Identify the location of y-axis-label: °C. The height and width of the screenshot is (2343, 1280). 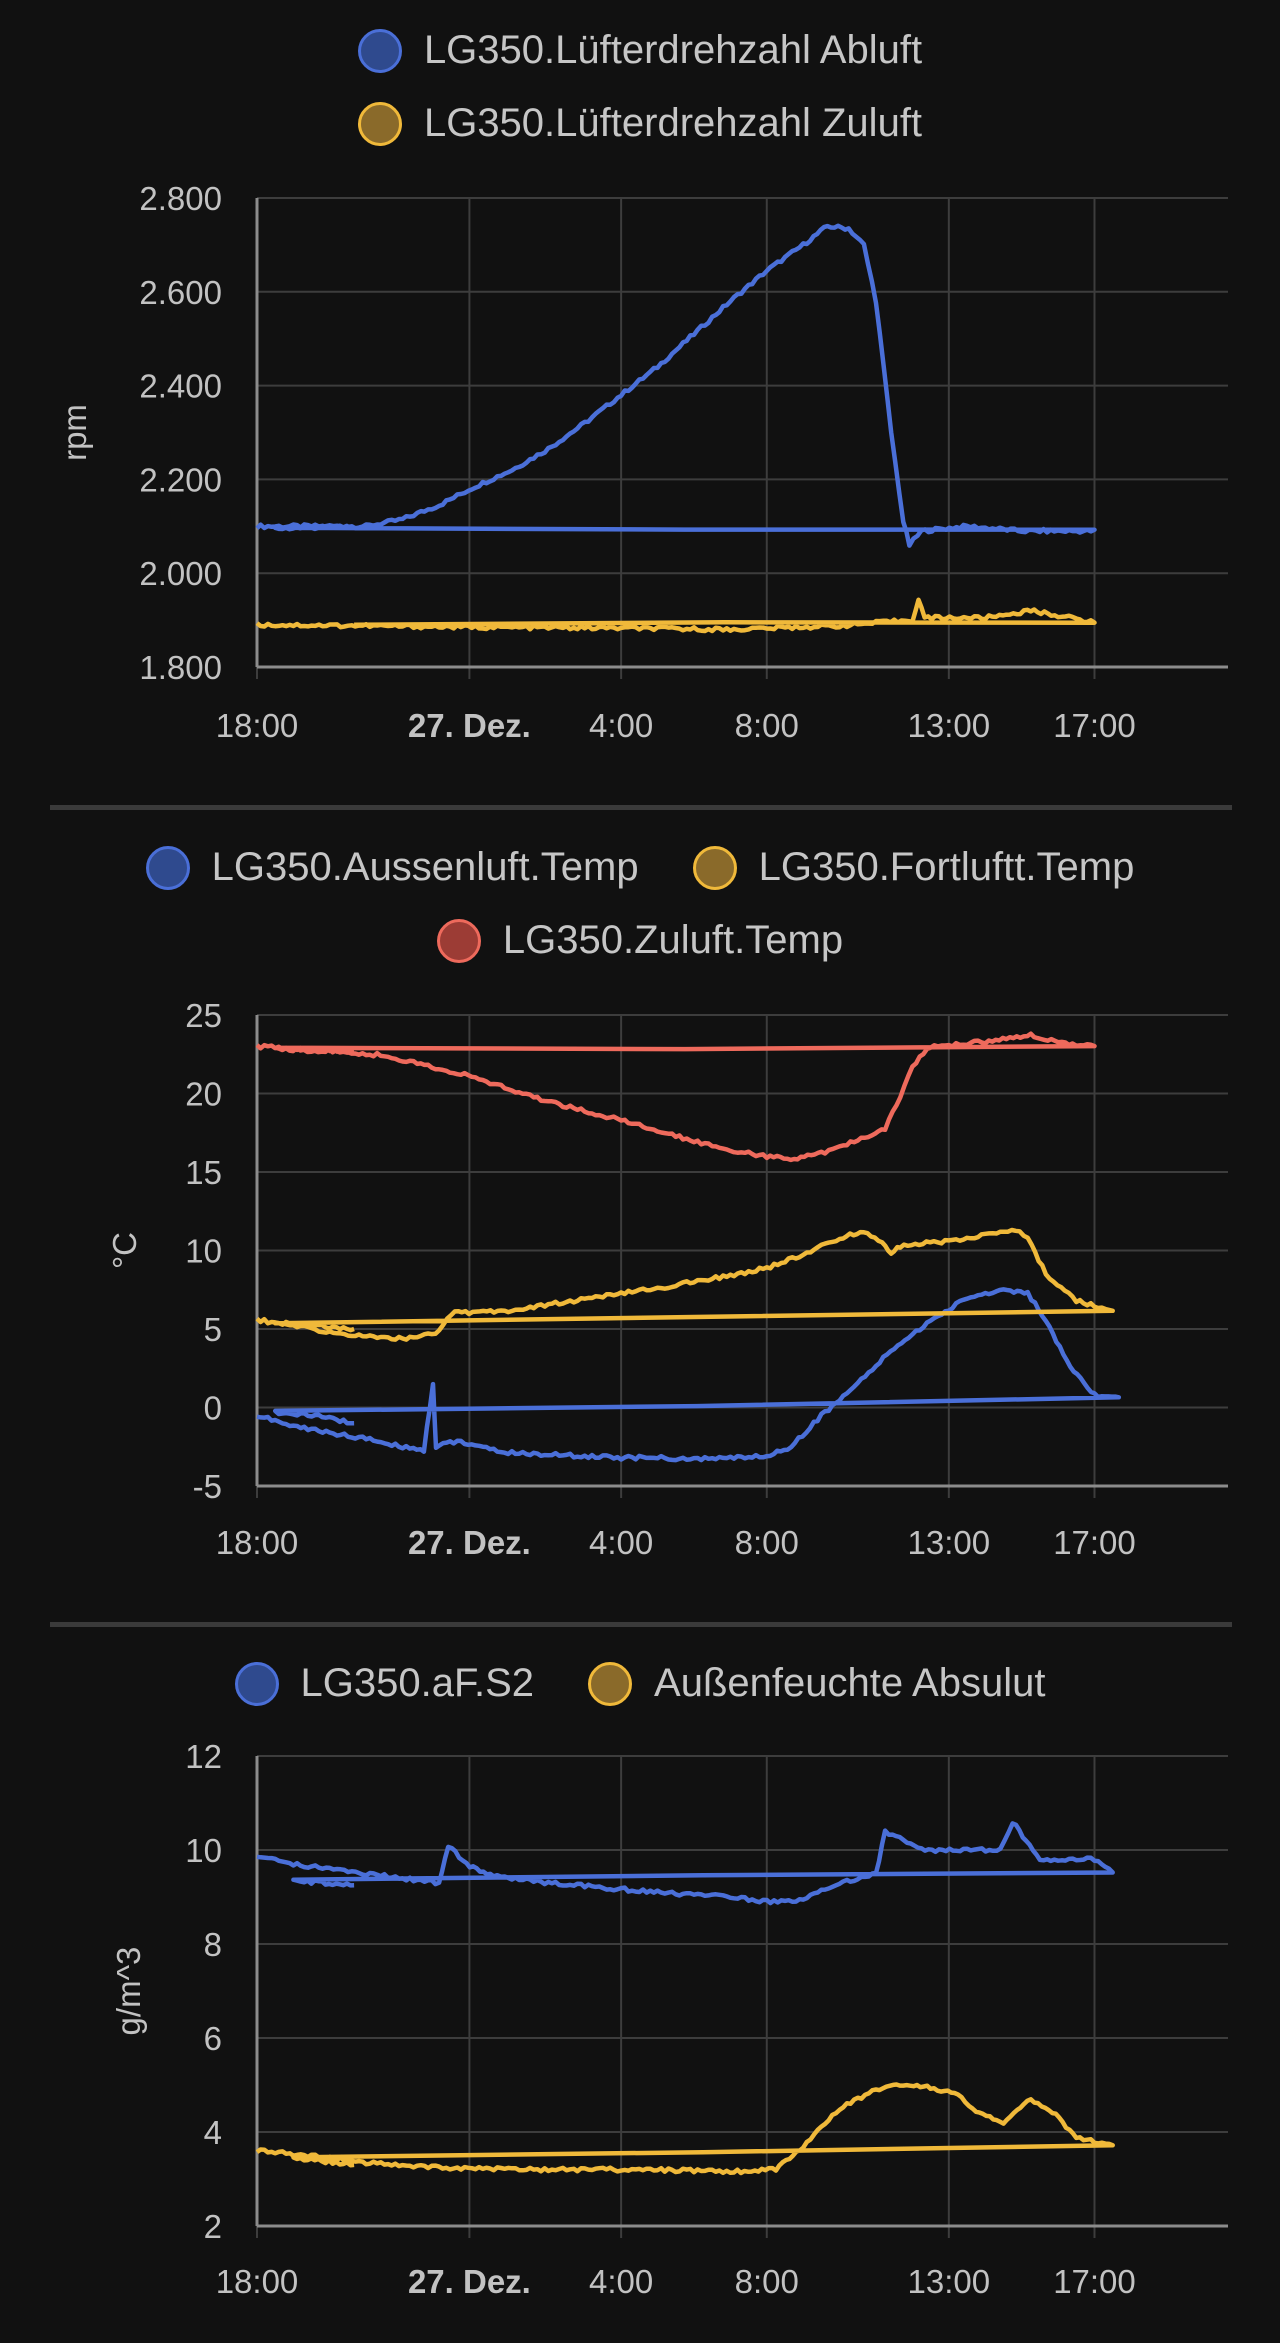
(124, 1250).